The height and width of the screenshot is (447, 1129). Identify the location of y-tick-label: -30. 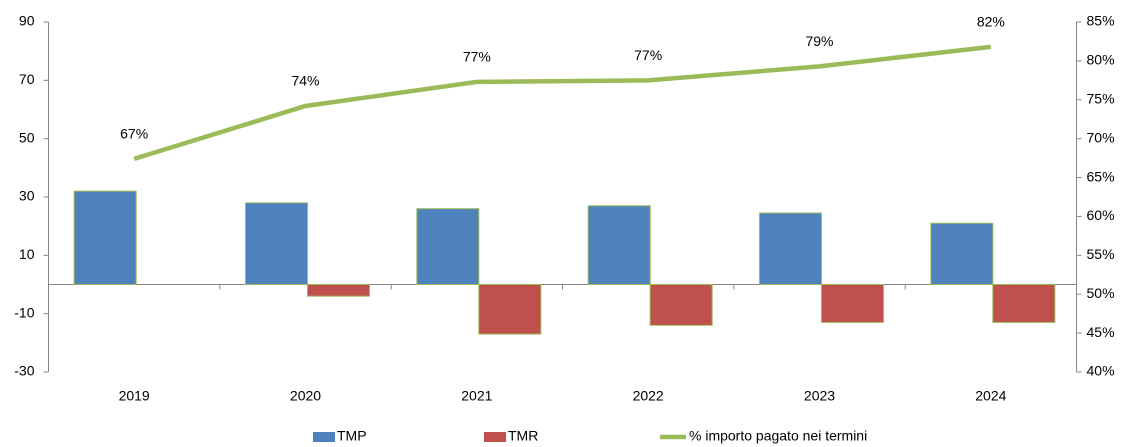
(24, 371).